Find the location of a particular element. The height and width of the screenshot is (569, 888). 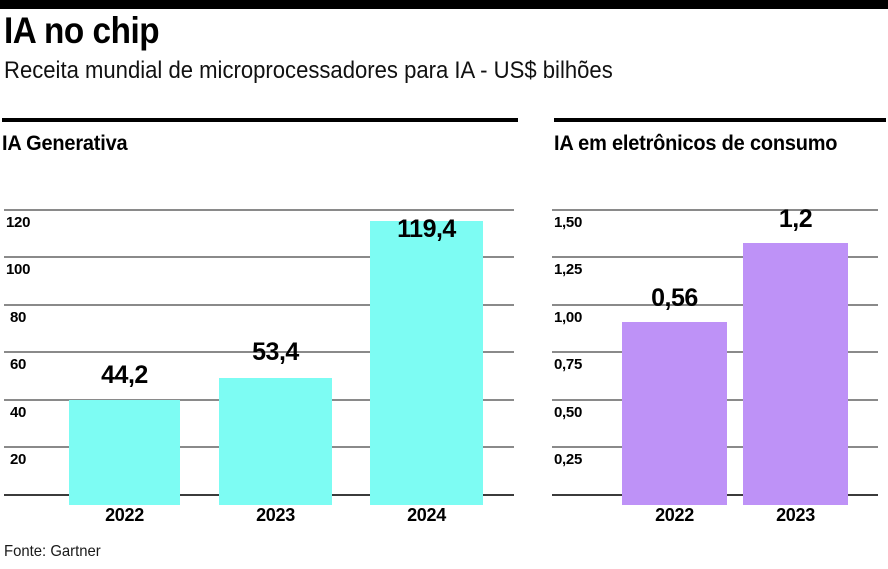

value-label-consumer-2023: 1,2 is located at coordinates (795, 219).